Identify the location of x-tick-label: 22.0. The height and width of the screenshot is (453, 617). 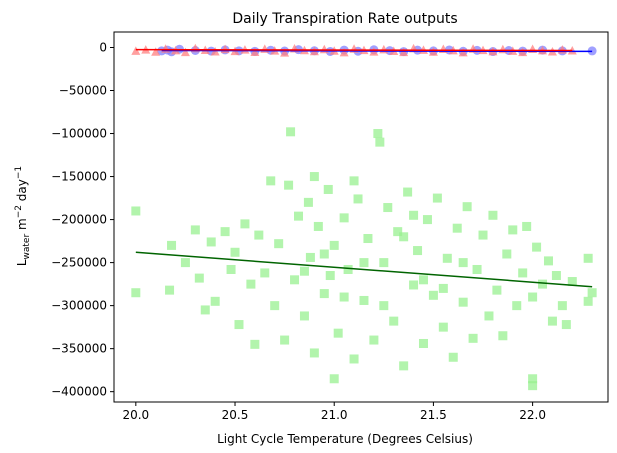
(532, 415).